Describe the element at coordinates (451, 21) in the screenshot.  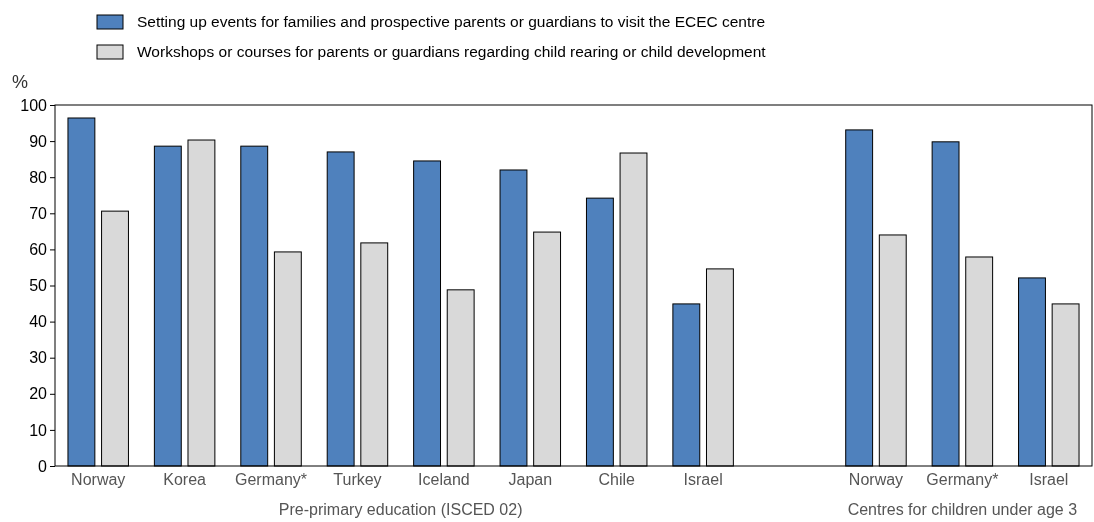
I see `legend-label: Setting up events for families and prospective parents or guardians to visit the ECEC centre` at that location.